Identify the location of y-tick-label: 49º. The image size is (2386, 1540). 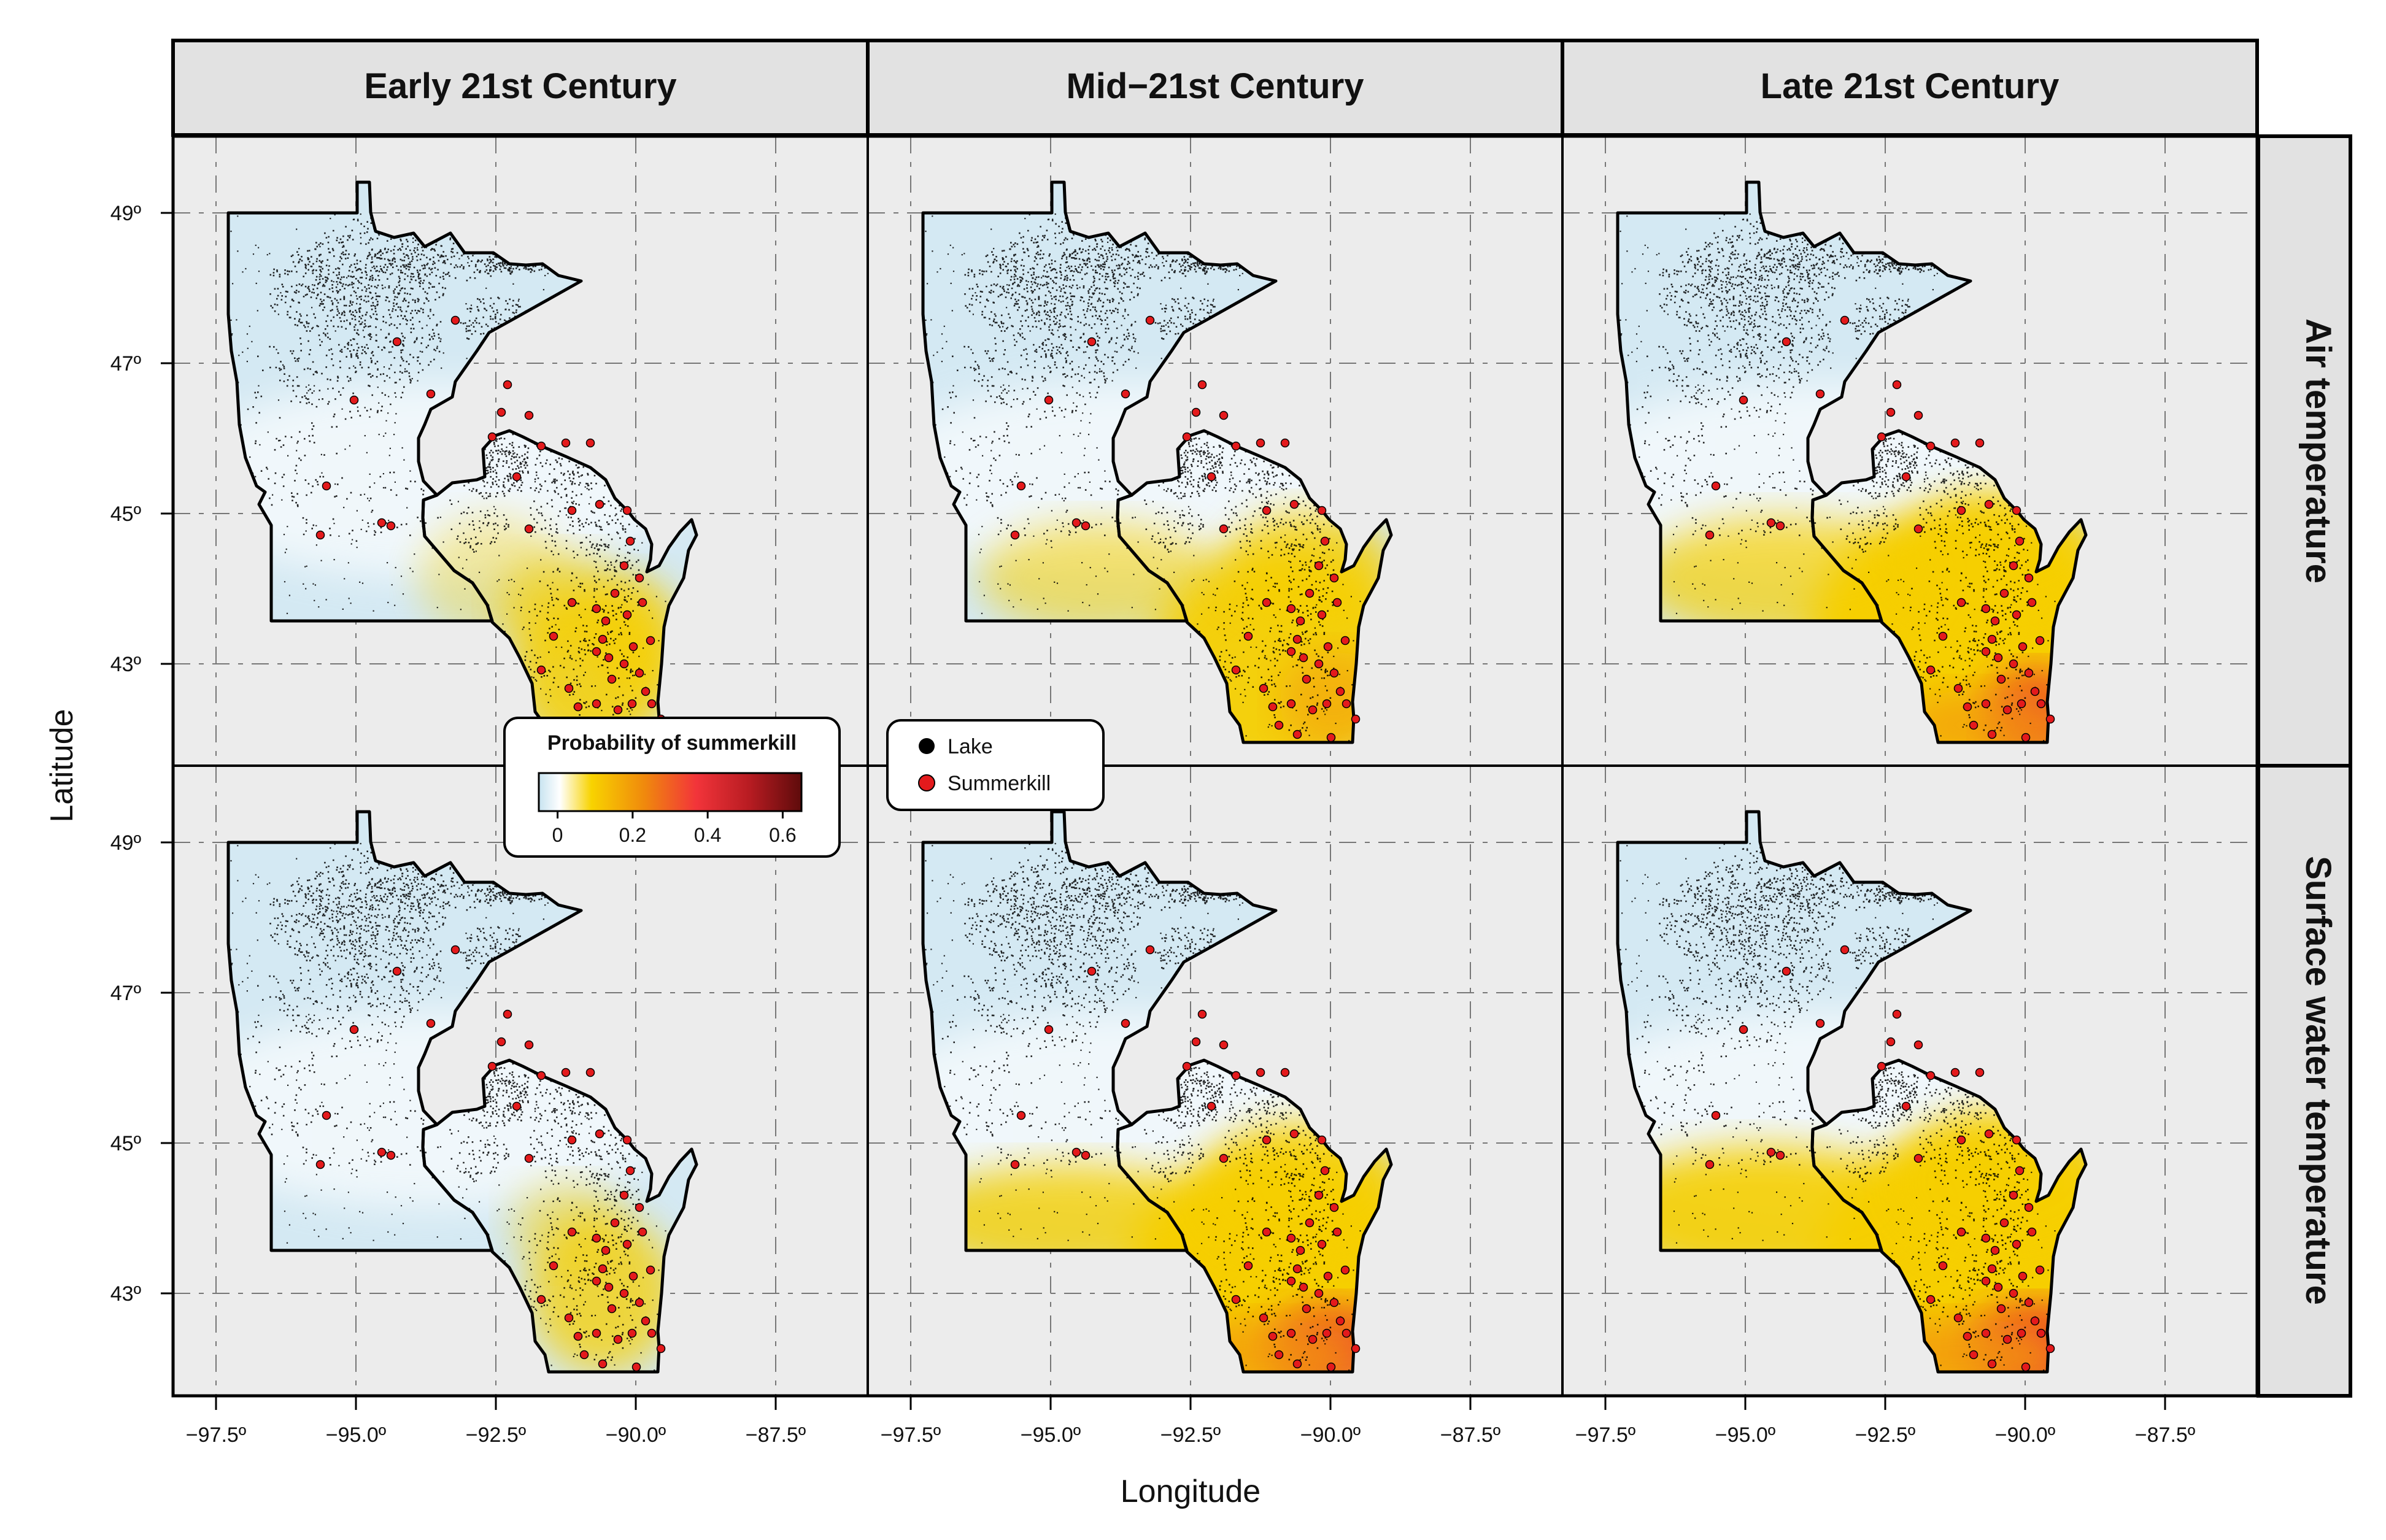
(125, 214).